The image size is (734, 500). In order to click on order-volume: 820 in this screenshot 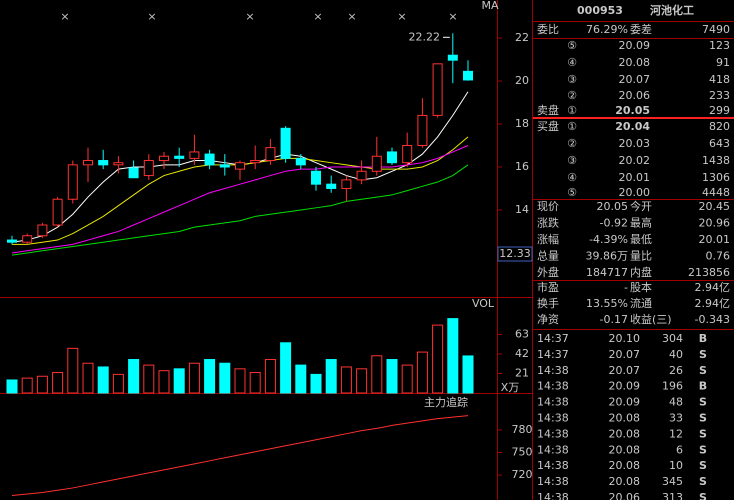, I will do `click(719, 126)`.